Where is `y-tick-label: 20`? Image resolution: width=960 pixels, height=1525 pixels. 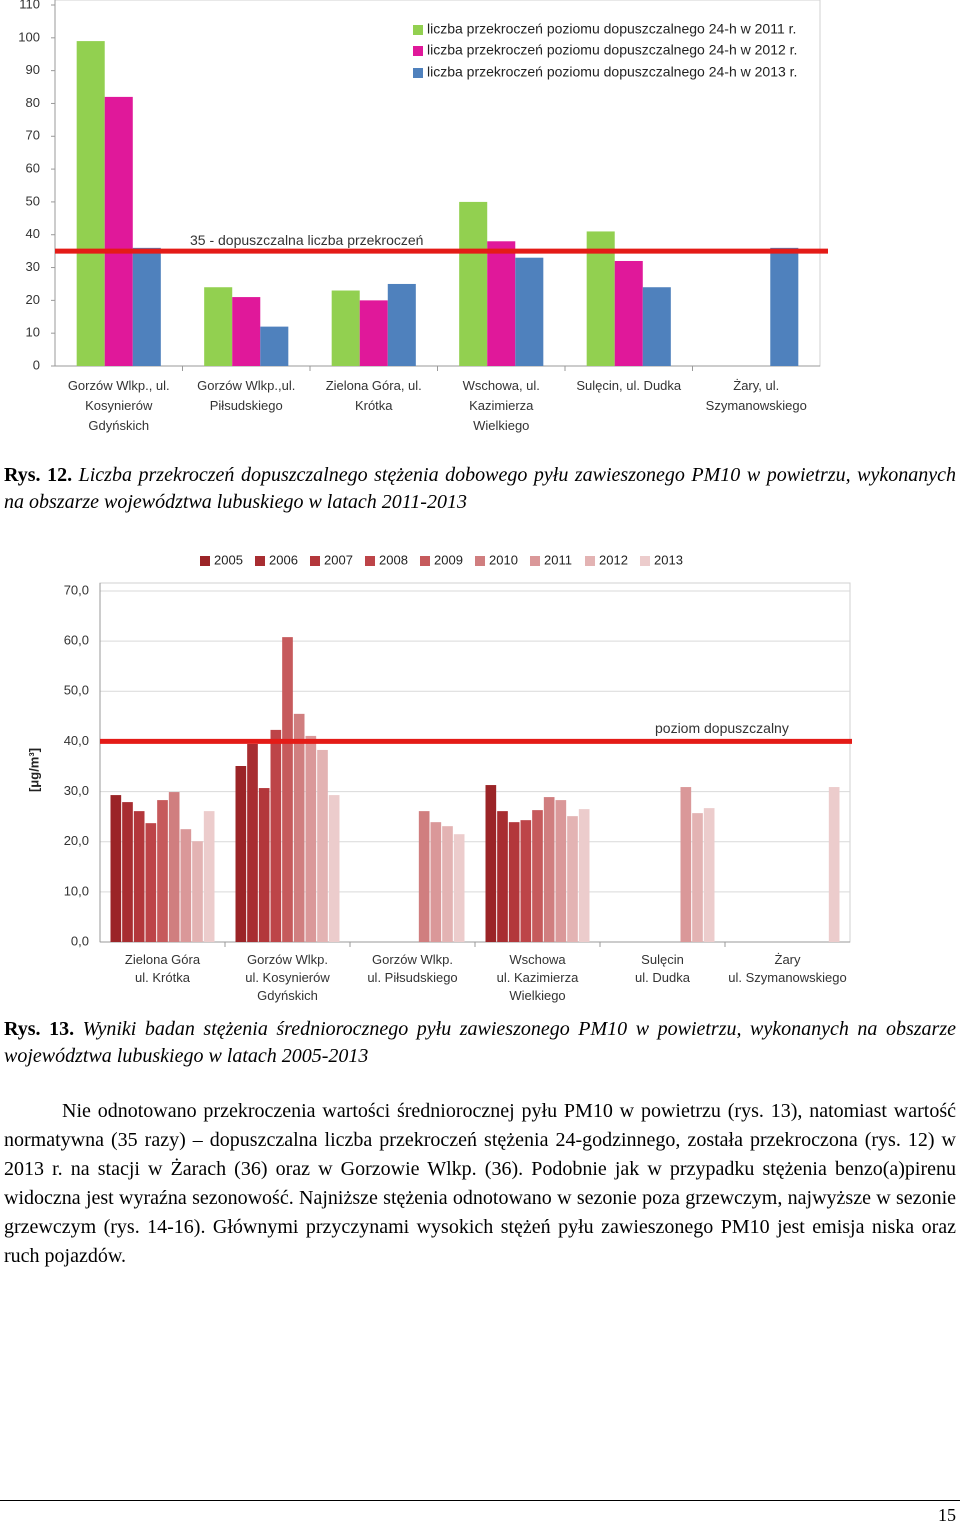
y-tick-label: 20 is located at coordinates (33, 299).